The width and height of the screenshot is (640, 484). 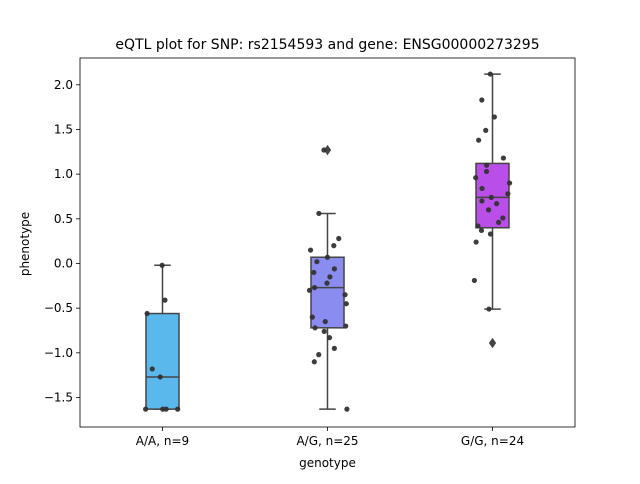 What do you see at coordinates (63, 219) in the screenshot?
I see `y-tick-label: 0.5` at bounding box center [63, 219].